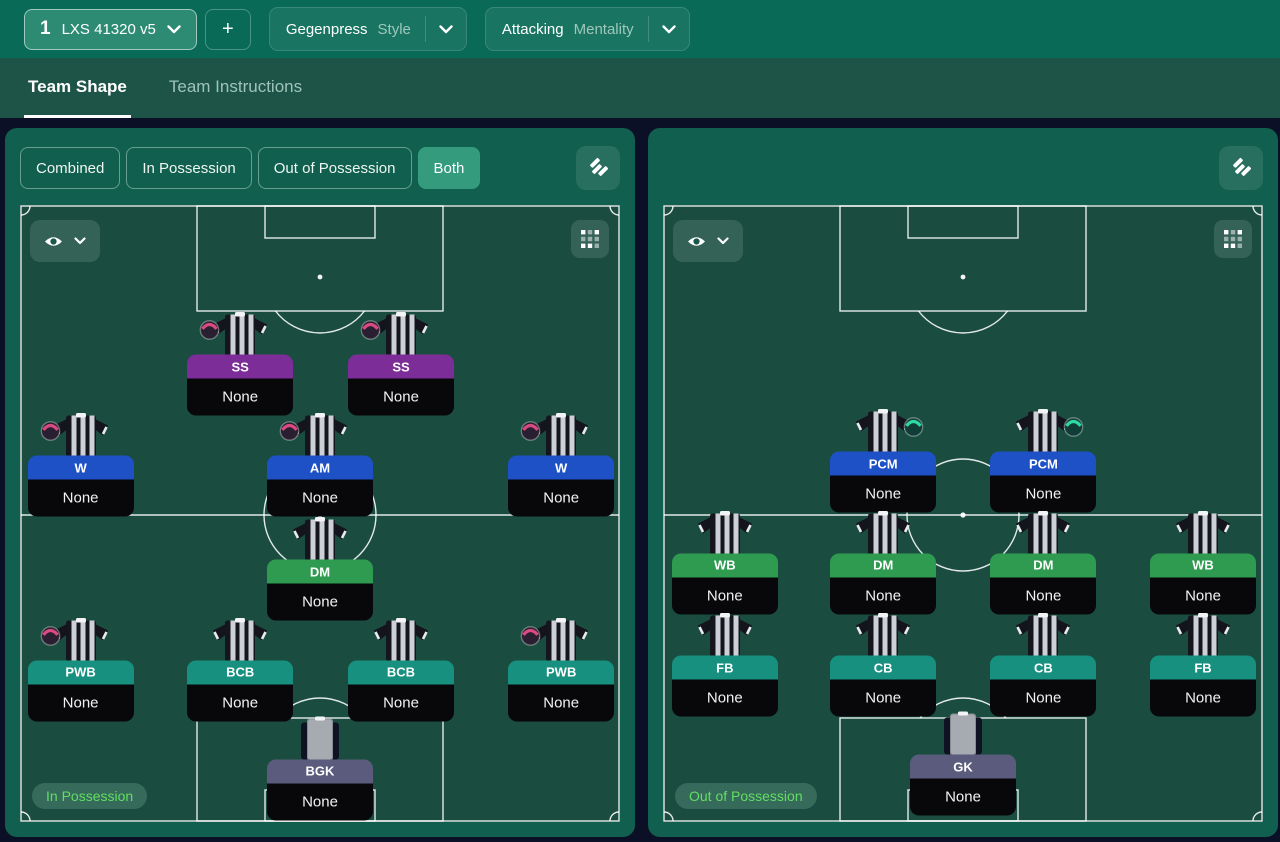 The height and width of the screenshot is (842, 1280). Describe the element at coordinates (963, 168) in the screenshot. I see `panel-header` at that location.